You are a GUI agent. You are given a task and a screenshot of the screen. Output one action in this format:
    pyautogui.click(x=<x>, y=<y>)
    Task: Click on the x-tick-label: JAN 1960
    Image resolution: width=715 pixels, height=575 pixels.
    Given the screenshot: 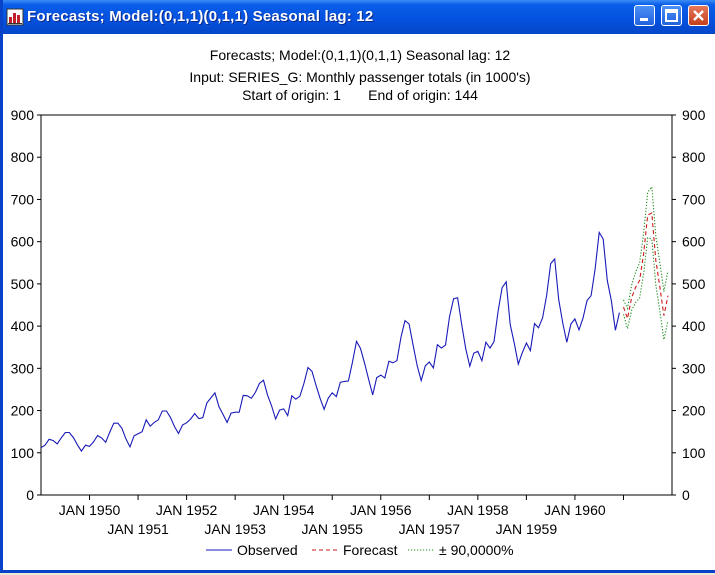 What is the action you would take?
    pyautogui.click(x=575, y=510)
    